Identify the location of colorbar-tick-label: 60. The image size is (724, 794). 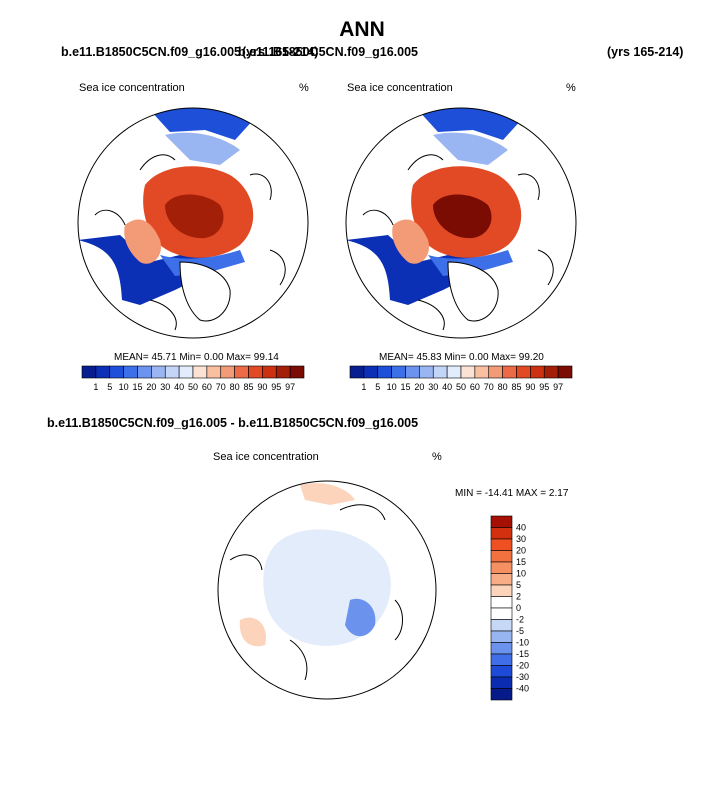
(207, 387).